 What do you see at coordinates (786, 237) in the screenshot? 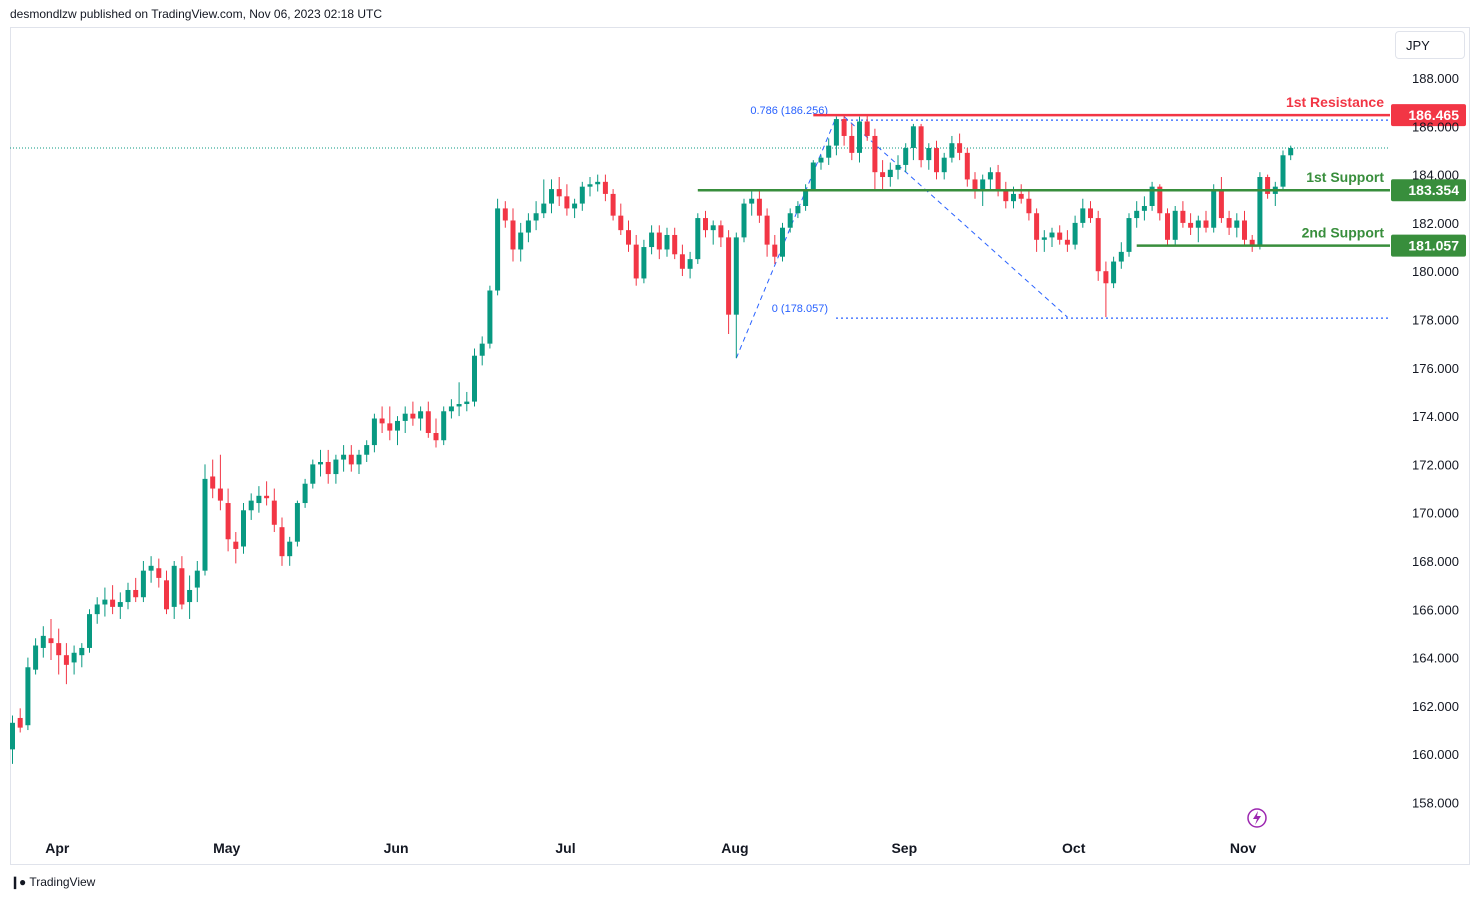
I see `fib-trend-up` at bounding box center [786, 237].